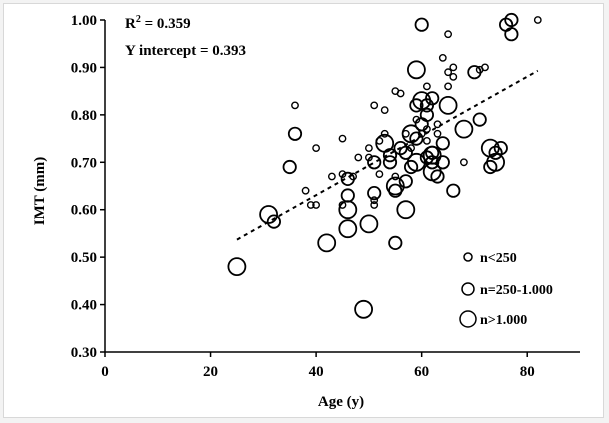 The width and height of the screenshot is (609, 423). Describe the element at coordinates (84, 306) in the screenshot. I see `y-tick-label: 0.40` at that location.